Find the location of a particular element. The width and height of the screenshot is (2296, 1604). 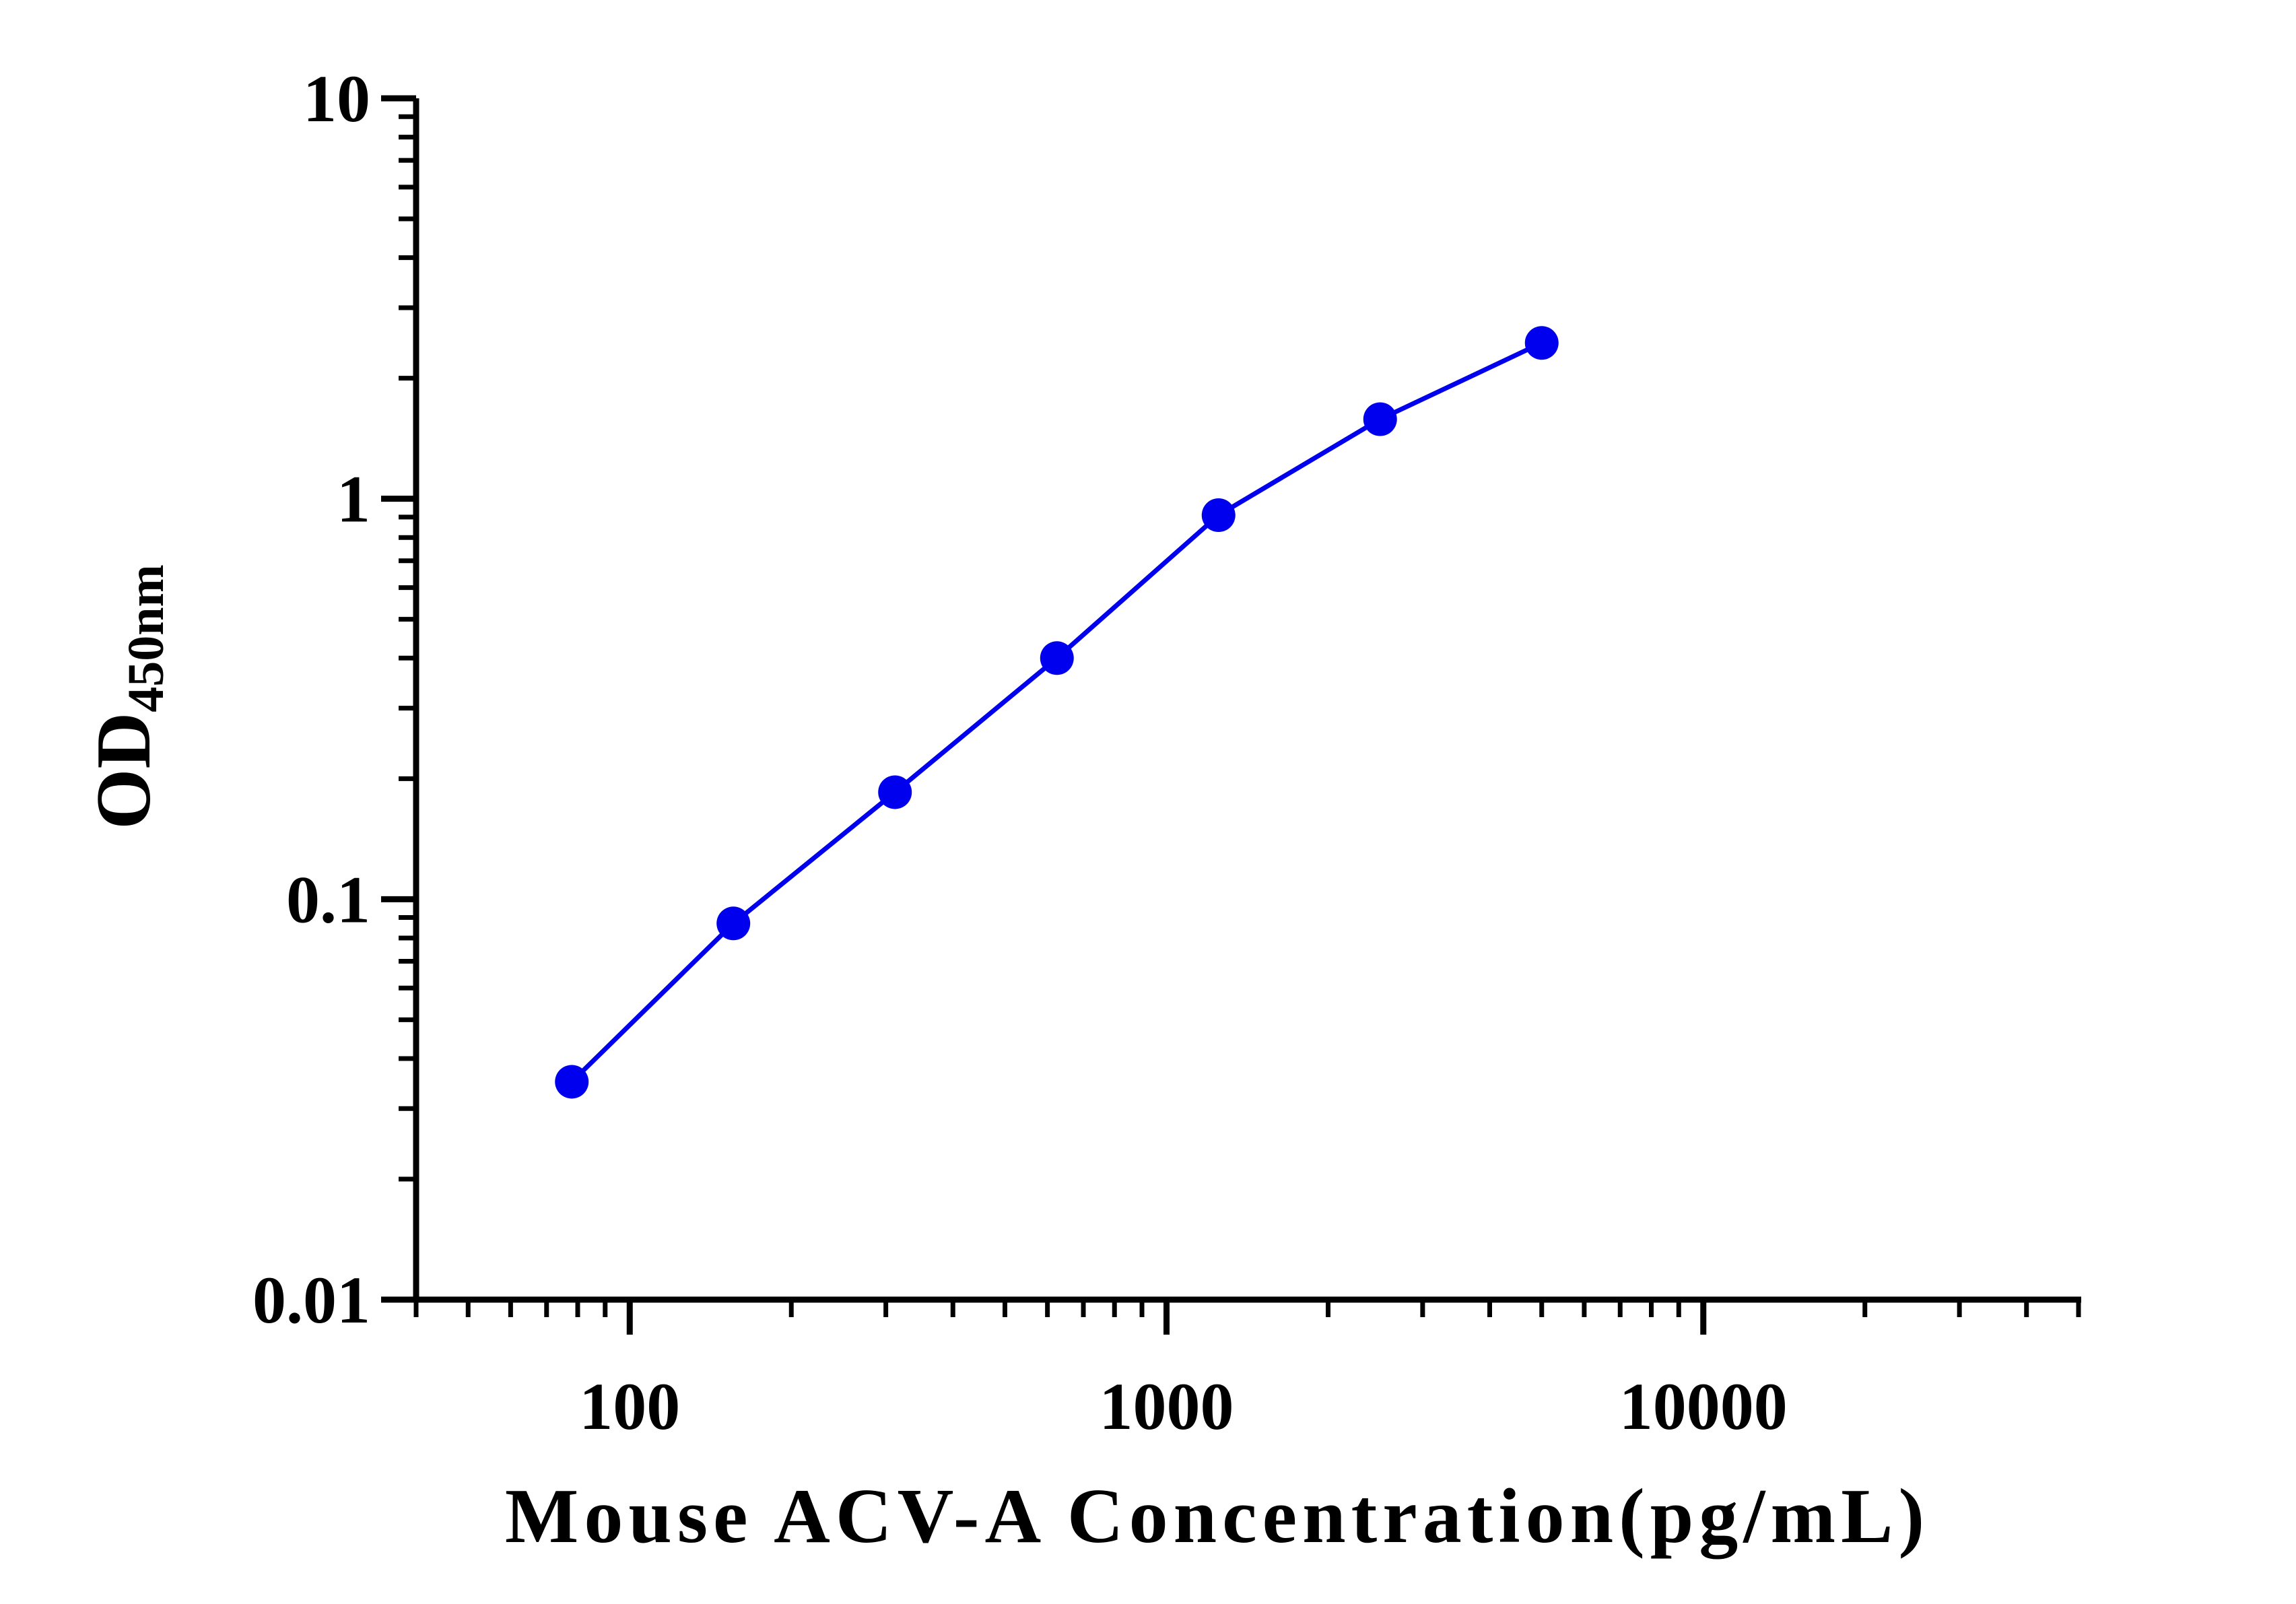

x-tick-label: 100 is located at coordinates (629, 1407).